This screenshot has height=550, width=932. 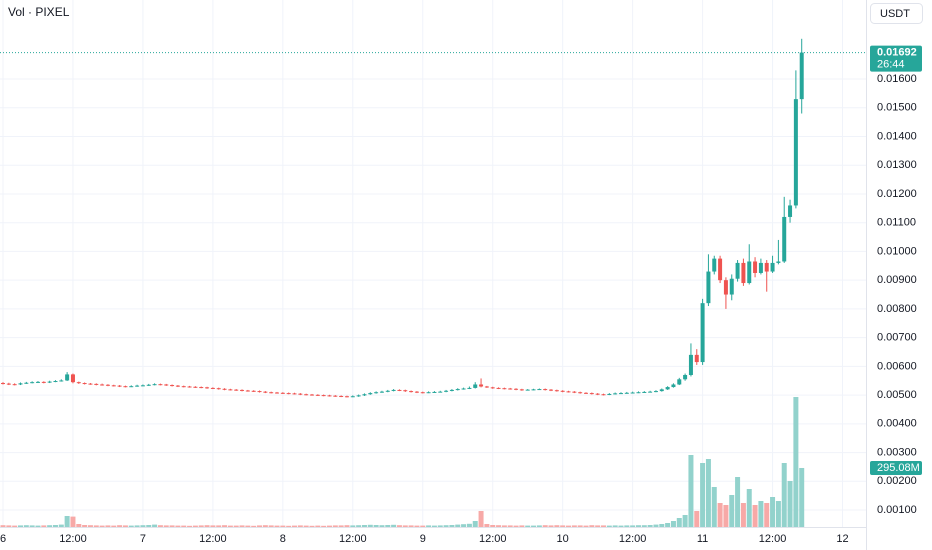 I want to click on volume-label: 295.08M, so click(x=898, y=468).